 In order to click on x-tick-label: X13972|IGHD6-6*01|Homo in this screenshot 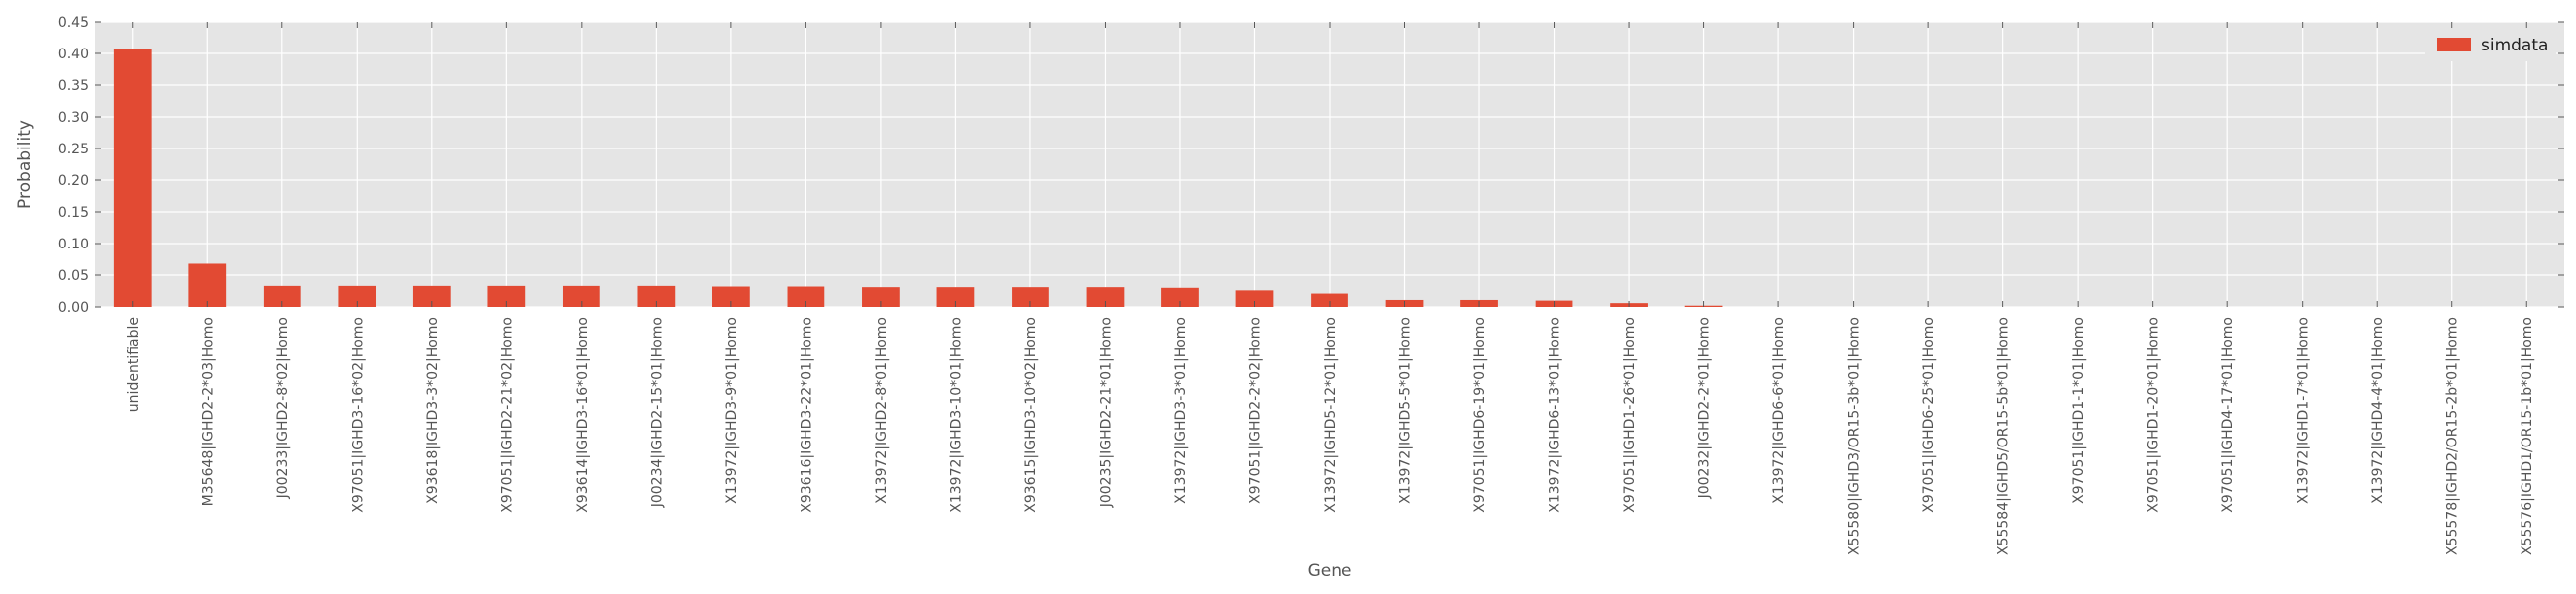, I will do `click(1779, 410)`.